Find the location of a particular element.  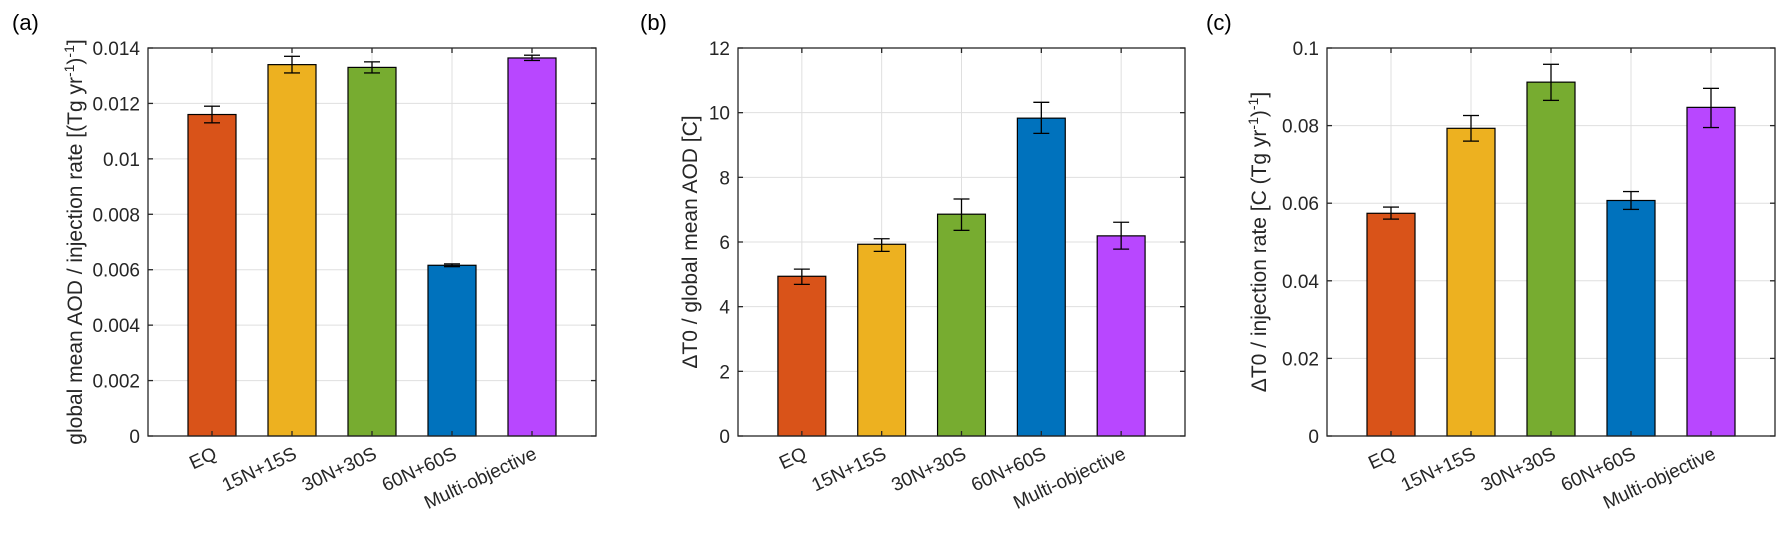

y-tick-label: 0.01 is located at coordinates (121, 160).